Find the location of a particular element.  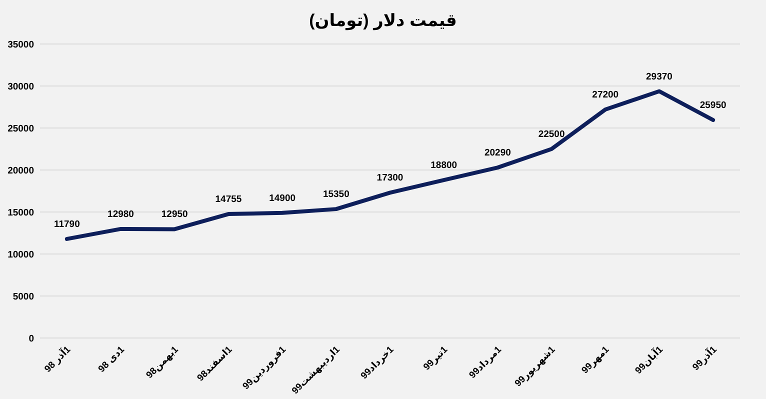

y-tick-label: 30000 is located at coordinates (21, 87).